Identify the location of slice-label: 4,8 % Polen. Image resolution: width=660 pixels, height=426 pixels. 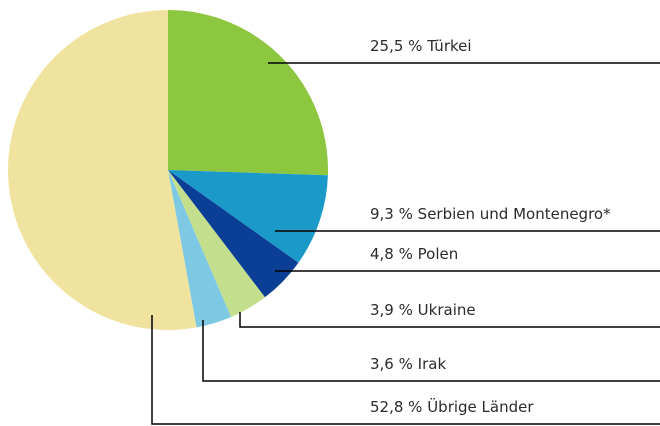
(414, 254).